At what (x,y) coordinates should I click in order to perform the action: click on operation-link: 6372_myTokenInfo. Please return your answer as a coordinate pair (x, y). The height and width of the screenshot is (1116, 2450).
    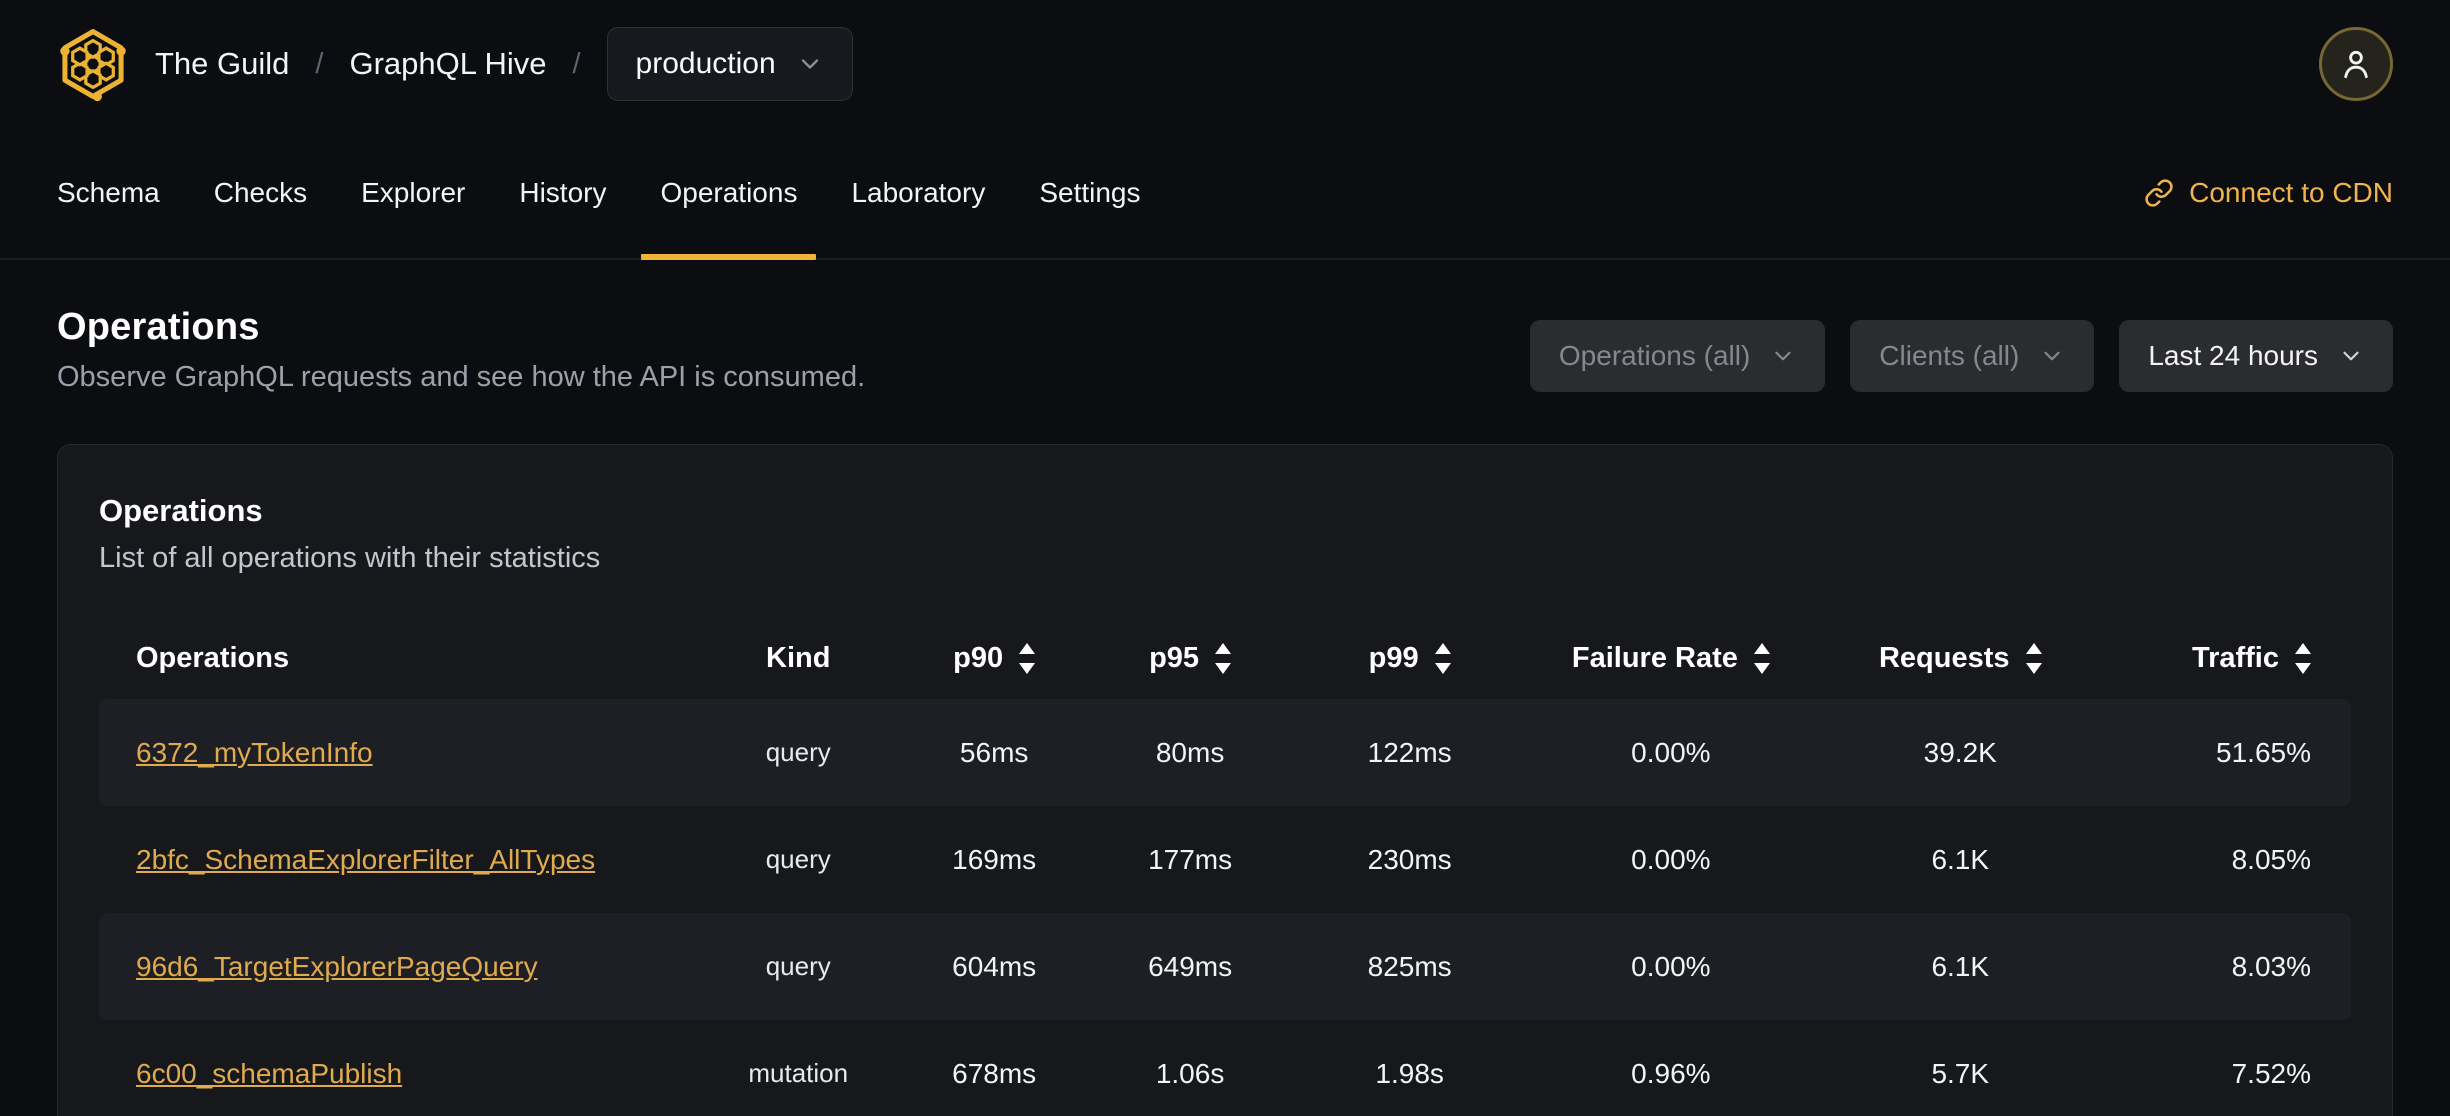
    Looking at the image, I should click on (254, 752).